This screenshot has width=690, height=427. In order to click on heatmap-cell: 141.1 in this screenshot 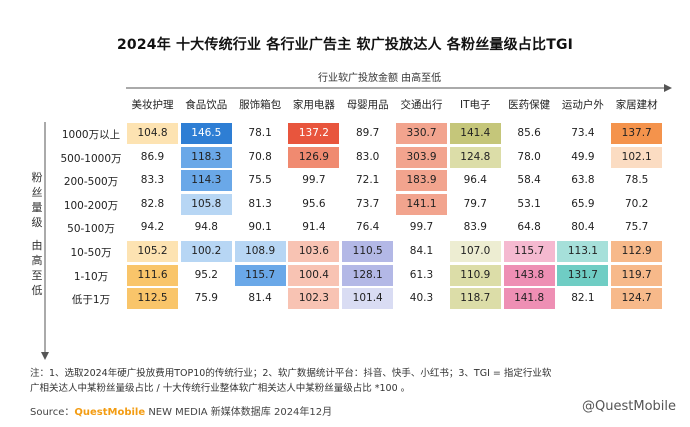, I will do `click(421, 204)`.